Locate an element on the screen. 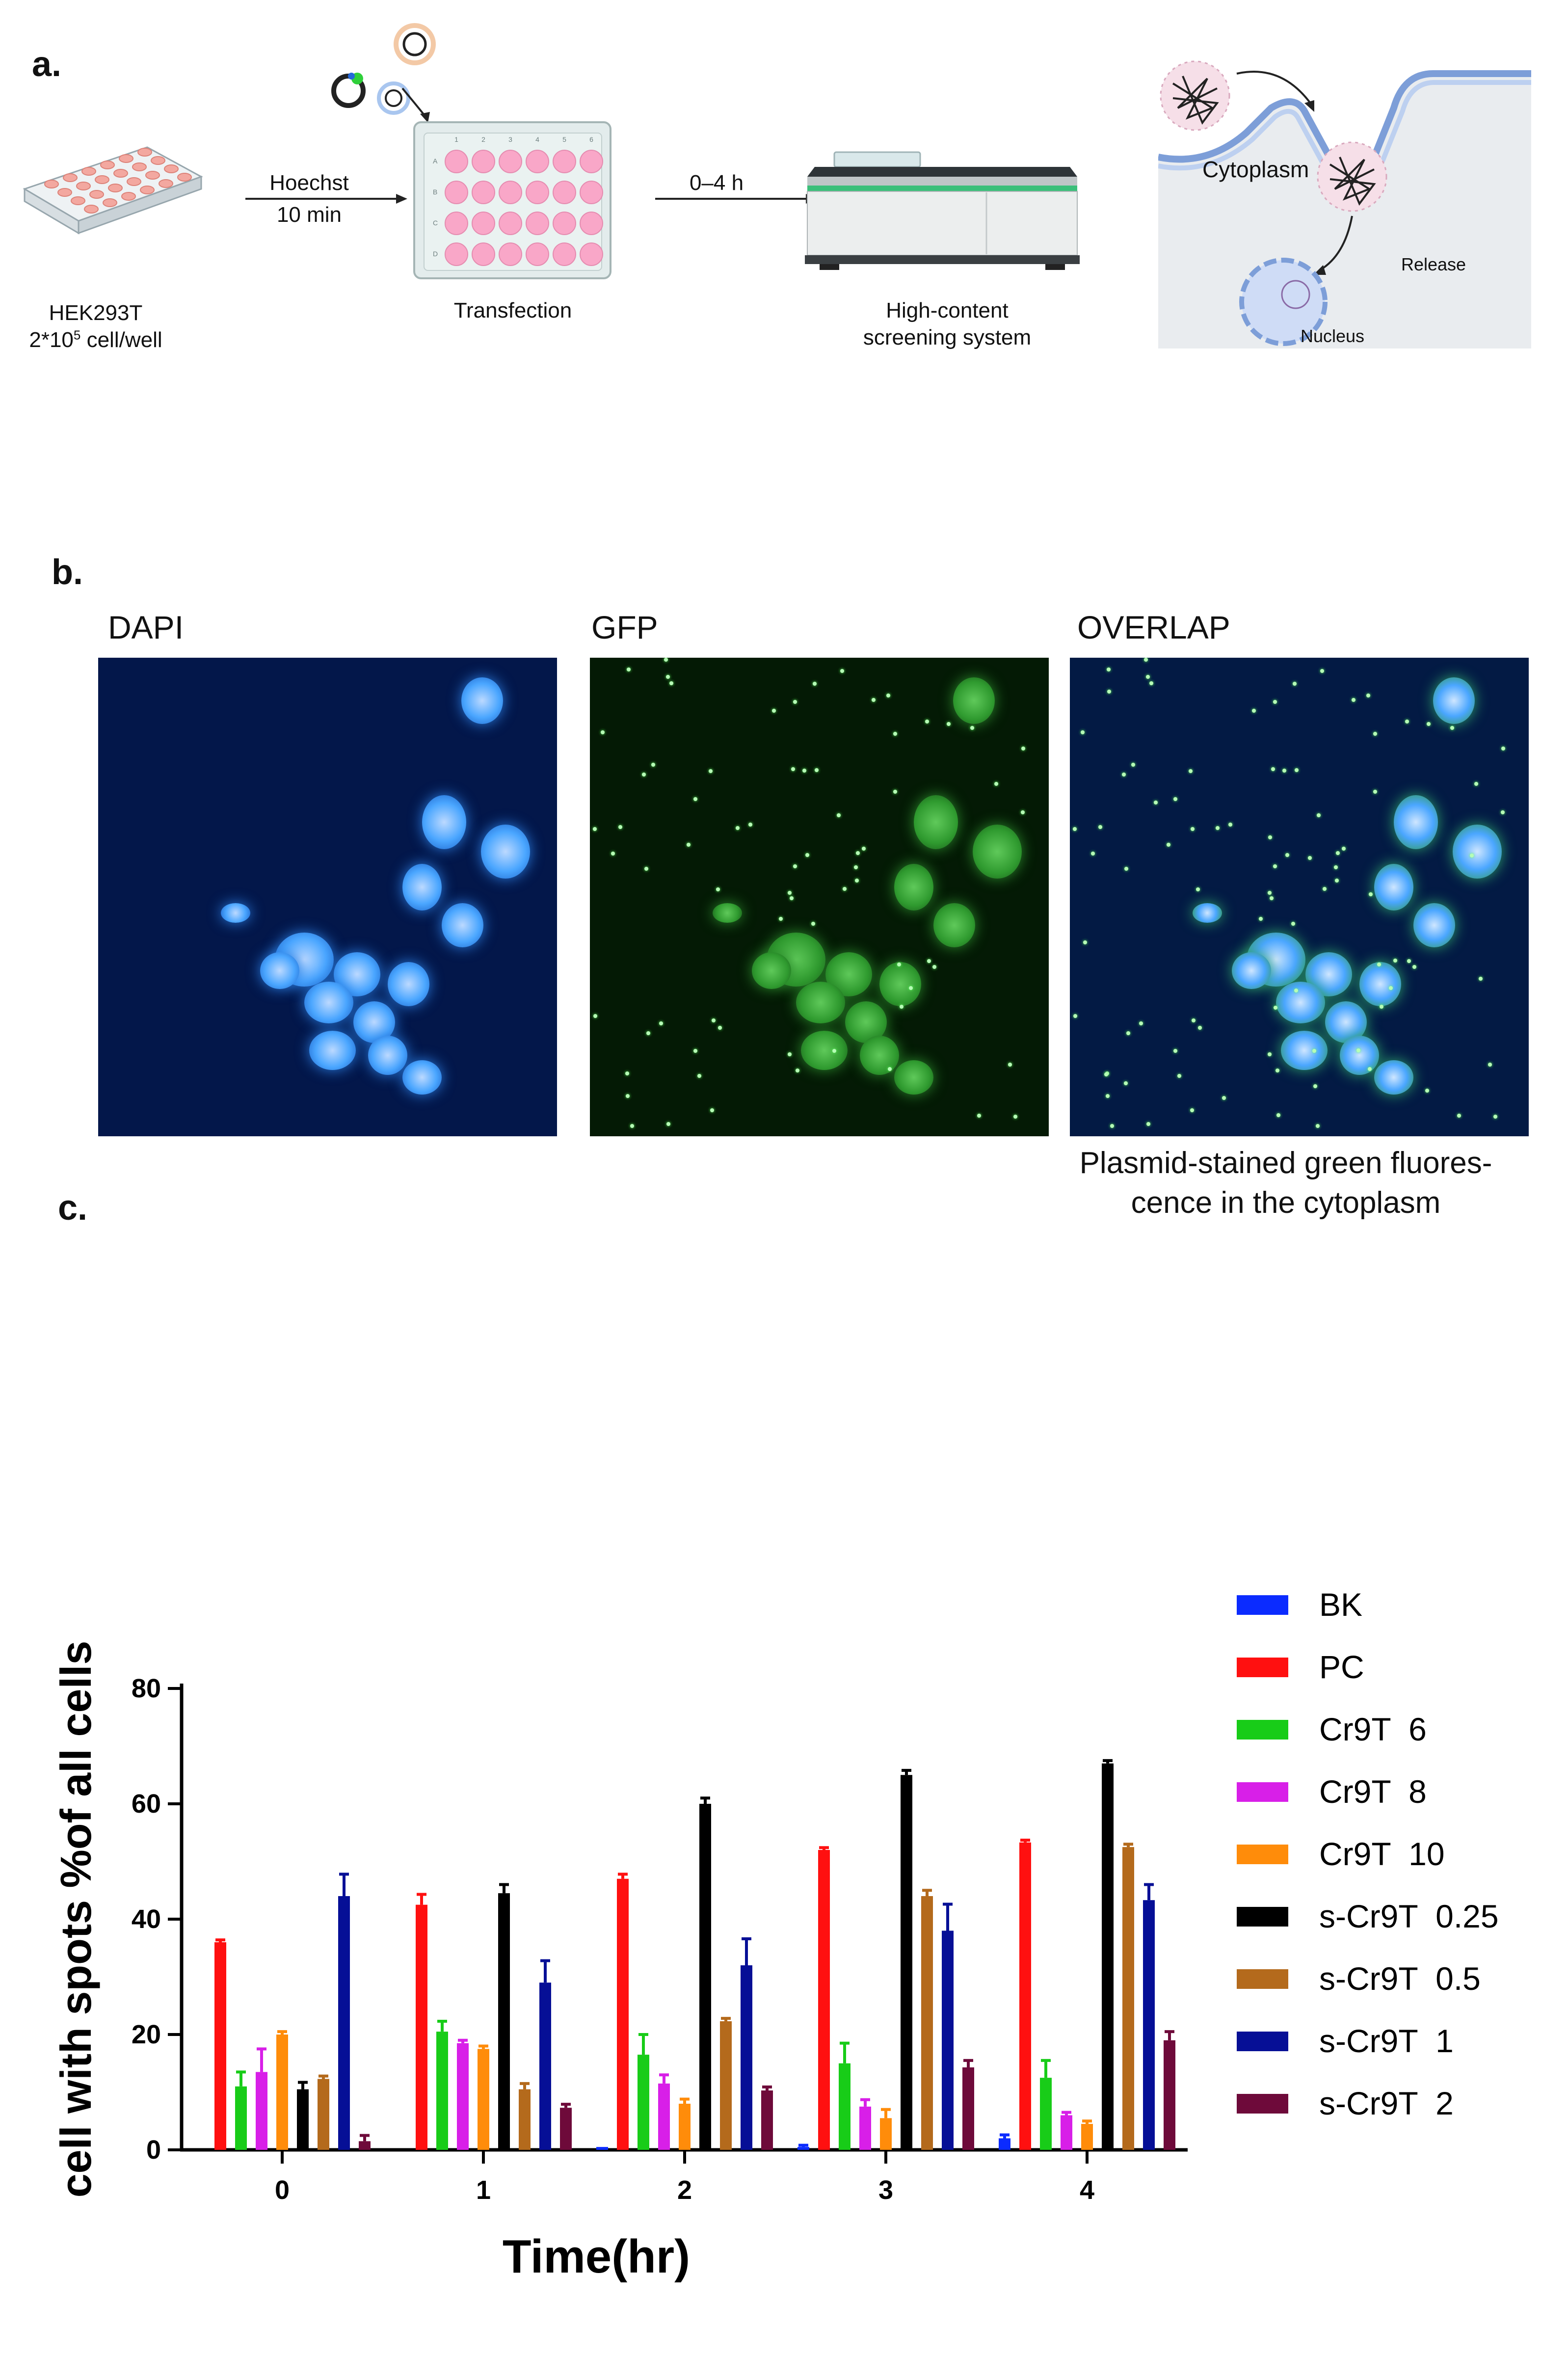  image-note-line1: Plasmid-stained green fluores- is located at coordinates (1285, 1163).